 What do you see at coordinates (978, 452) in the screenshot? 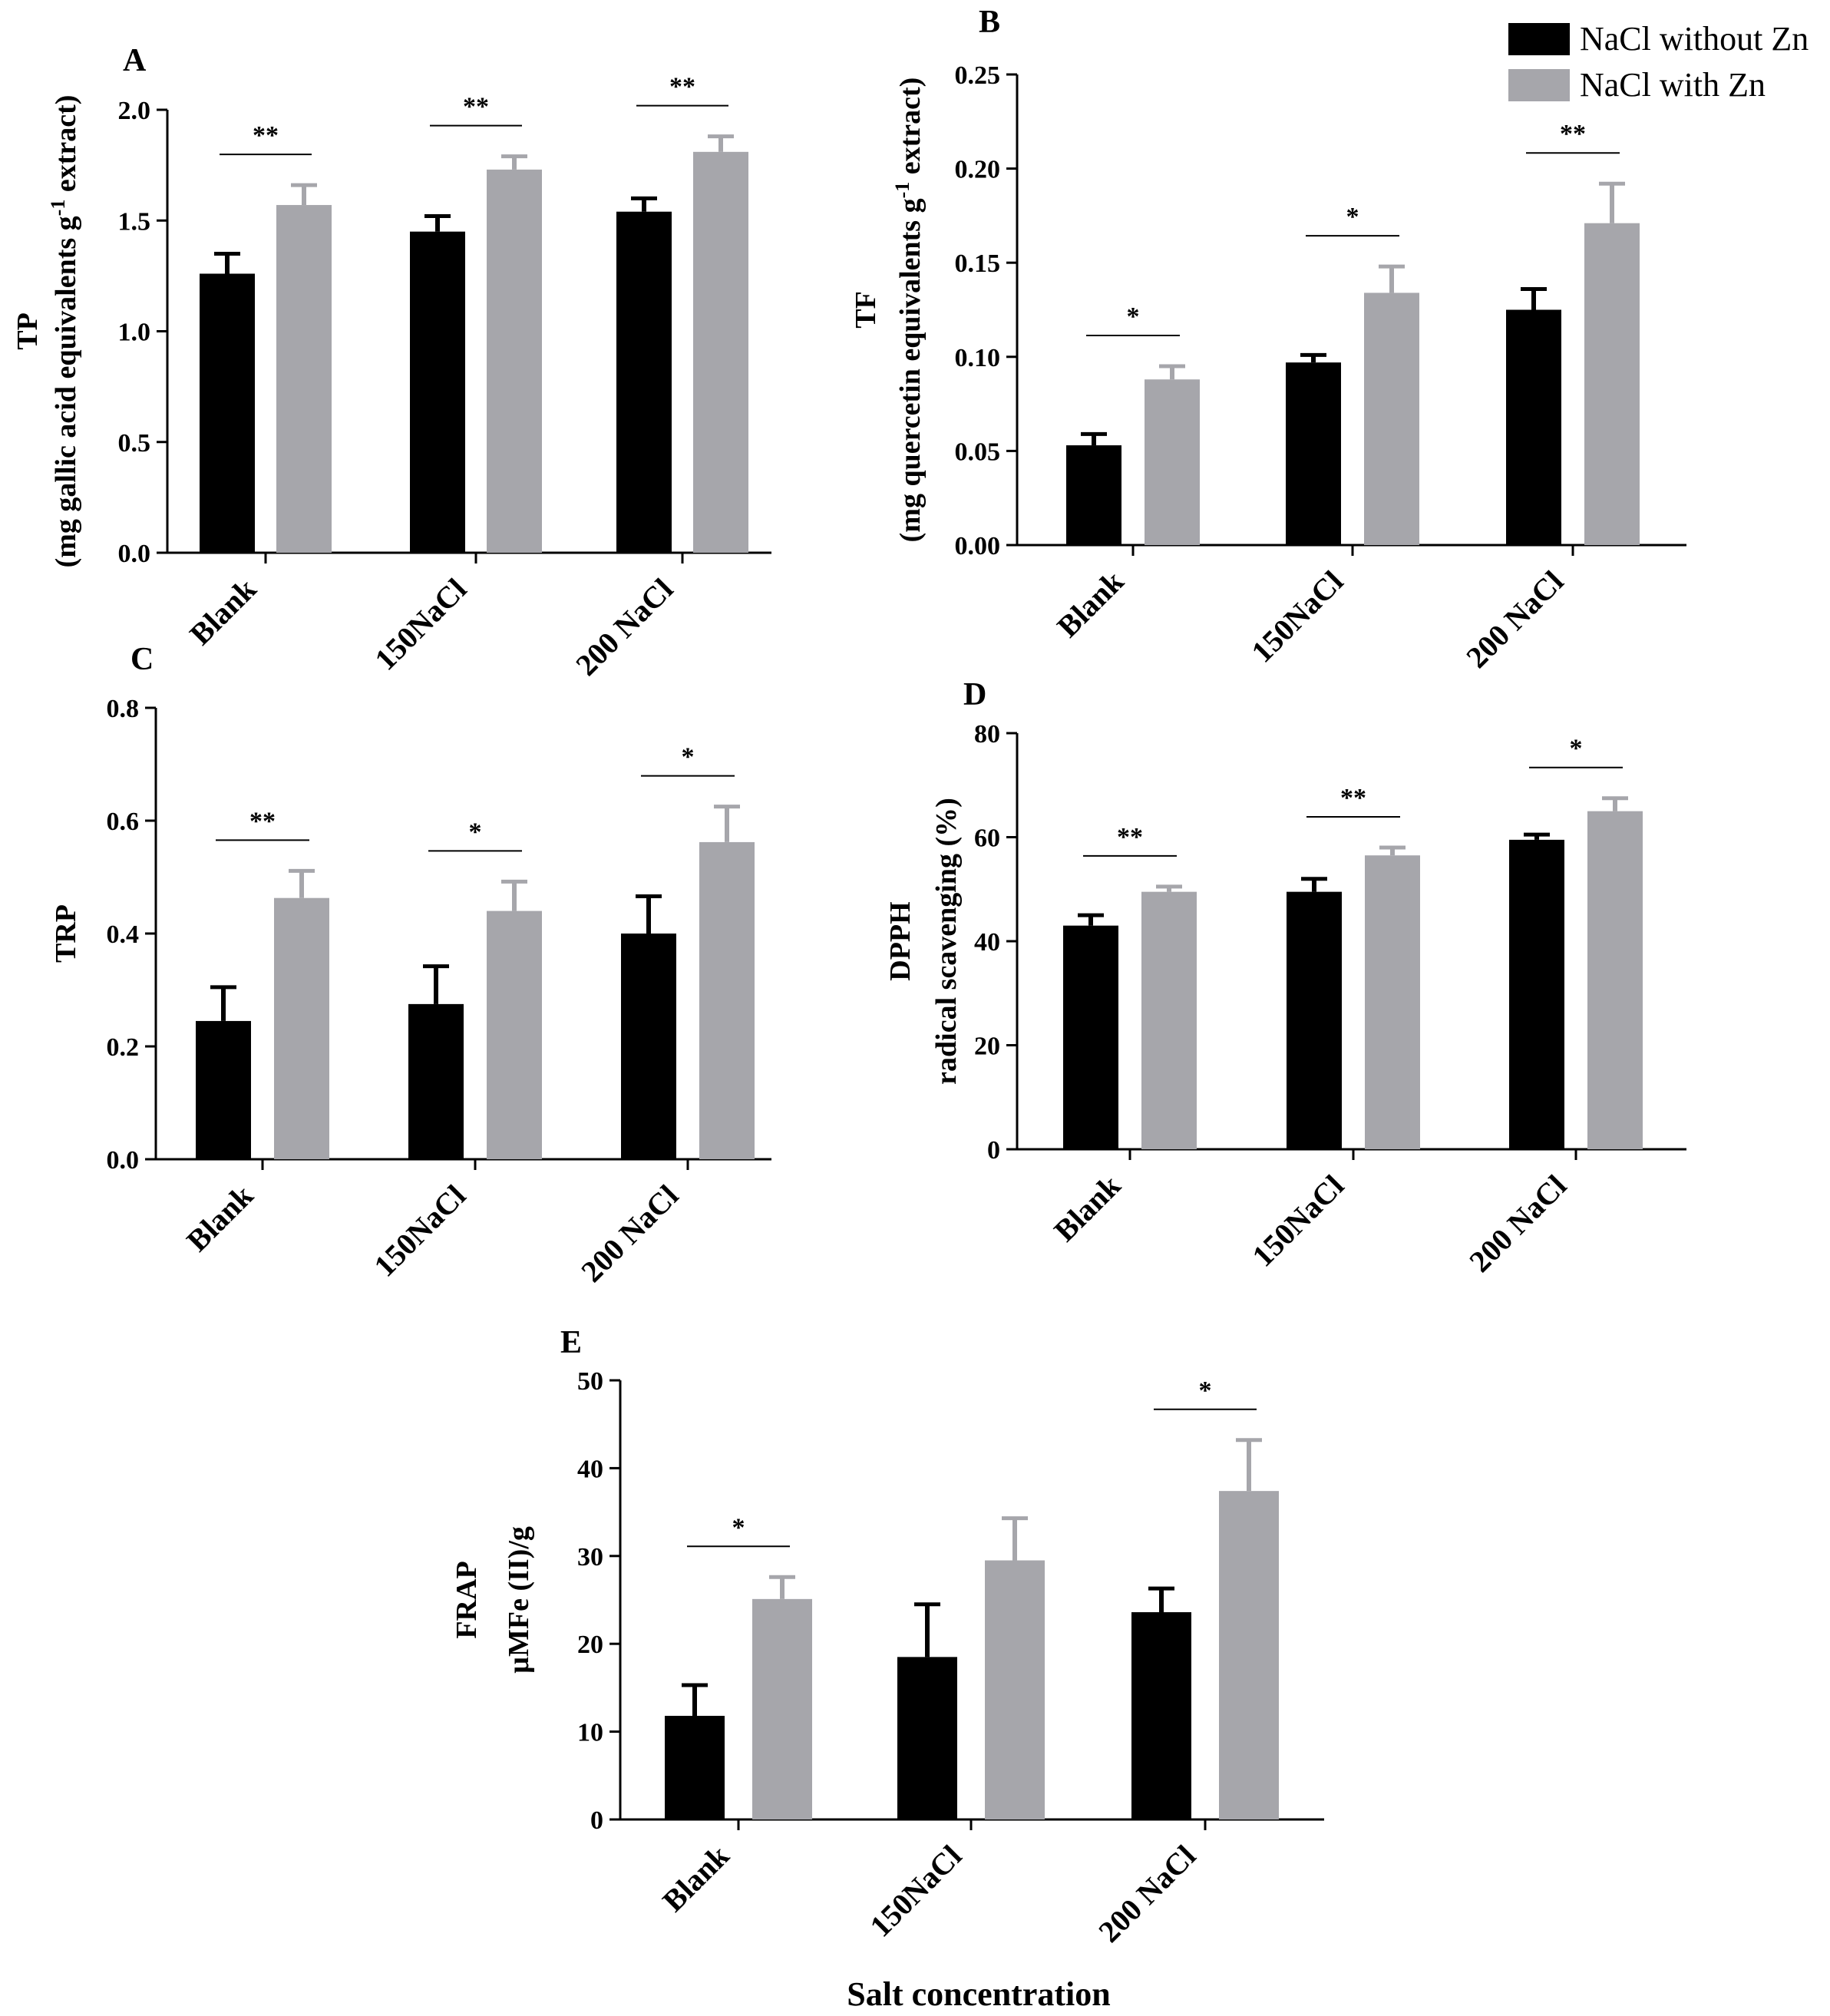
I see `y-tick-label: 0.05` at bounding box center [978, 452].